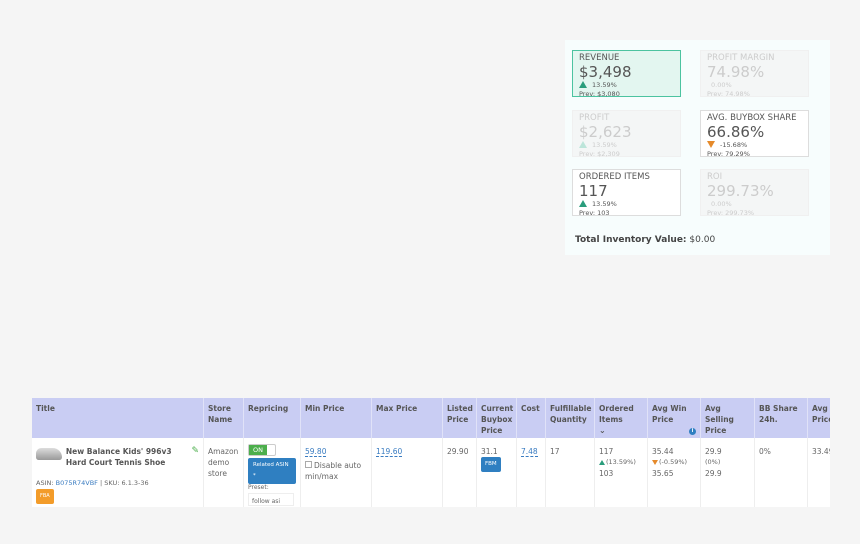  What do you see at coordinates (336, 418) in the screenshot?
I see `column-header-min-price: Min Price` at bounding box center [336, 418].